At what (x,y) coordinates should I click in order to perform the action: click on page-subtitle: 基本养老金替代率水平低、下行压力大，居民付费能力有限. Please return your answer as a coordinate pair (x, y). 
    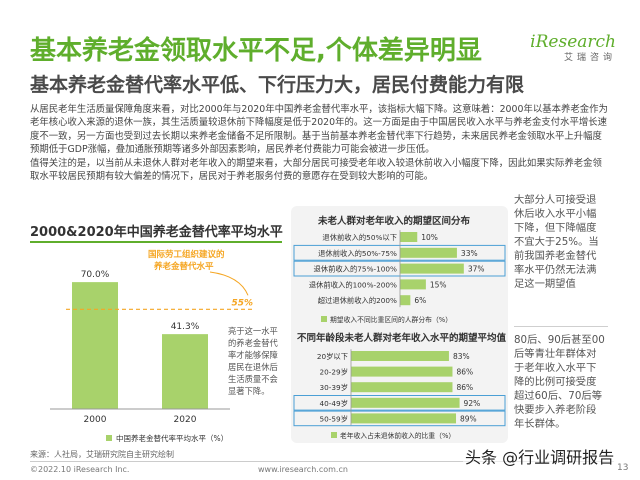
    Looking at the image, I should click on (277, 85).